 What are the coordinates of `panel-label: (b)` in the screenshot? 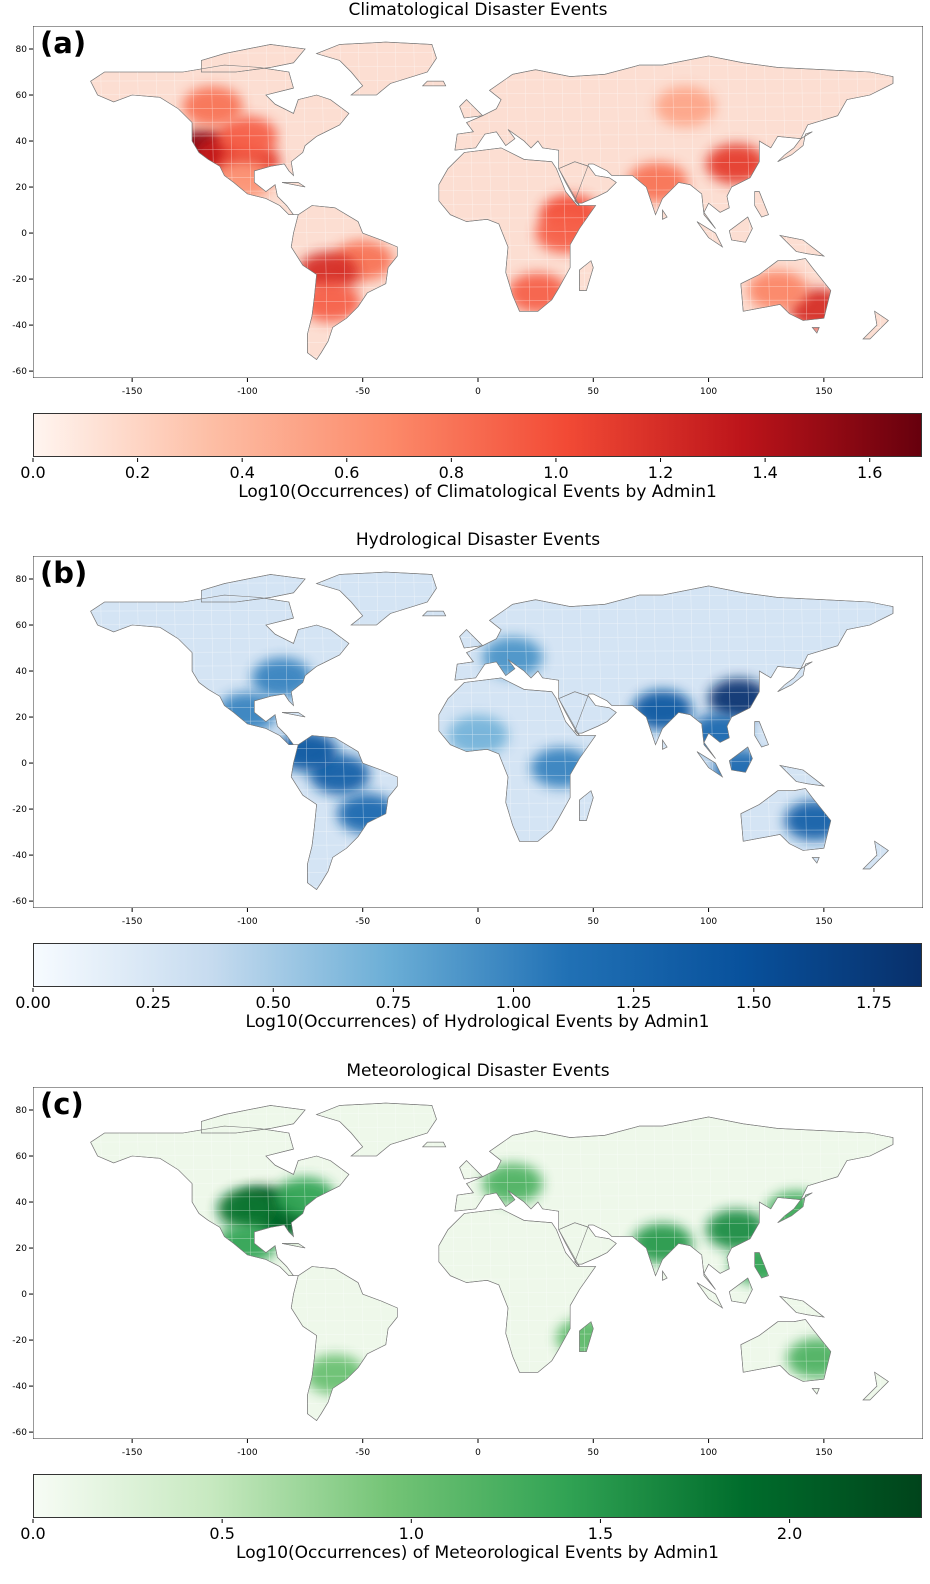 It's located at (64, 573).